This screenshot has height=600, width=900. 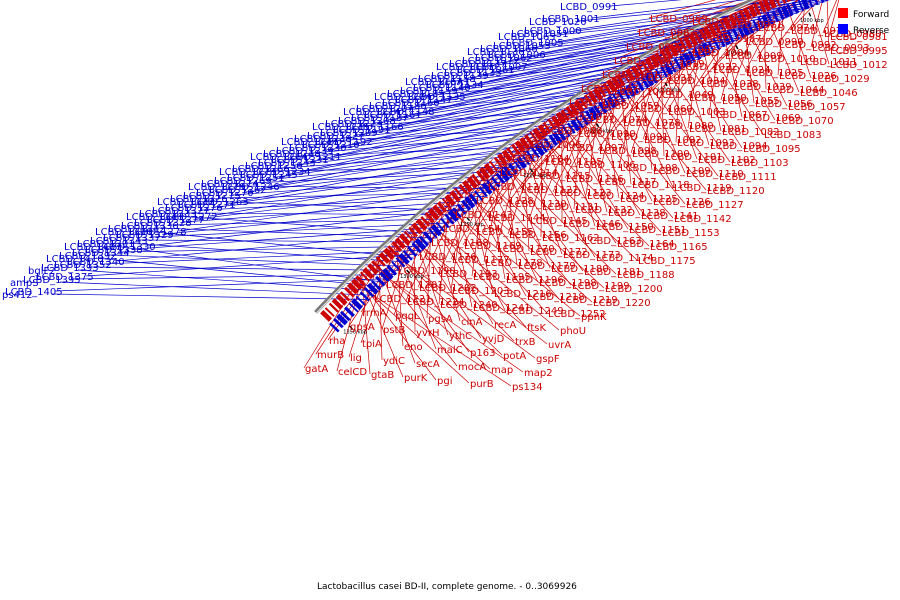 I want to click on reverse-gene-label: LCBD_1279, so click(x=217, y=187).